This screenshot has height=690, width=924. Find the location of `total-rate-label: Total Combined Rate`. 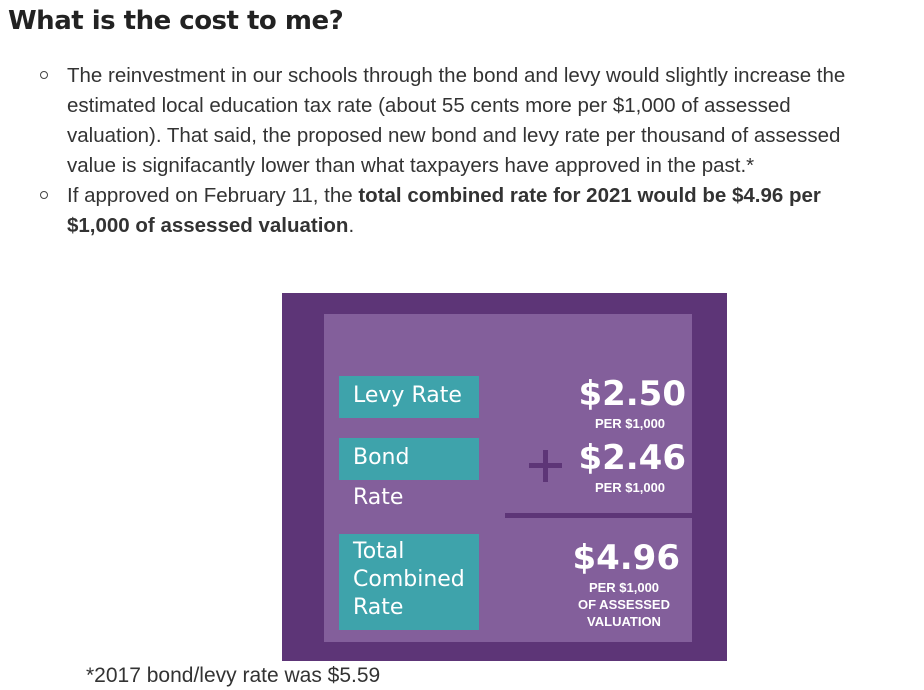

total-rate-label: Total Combined Rate is located at coordinates (409, 582).